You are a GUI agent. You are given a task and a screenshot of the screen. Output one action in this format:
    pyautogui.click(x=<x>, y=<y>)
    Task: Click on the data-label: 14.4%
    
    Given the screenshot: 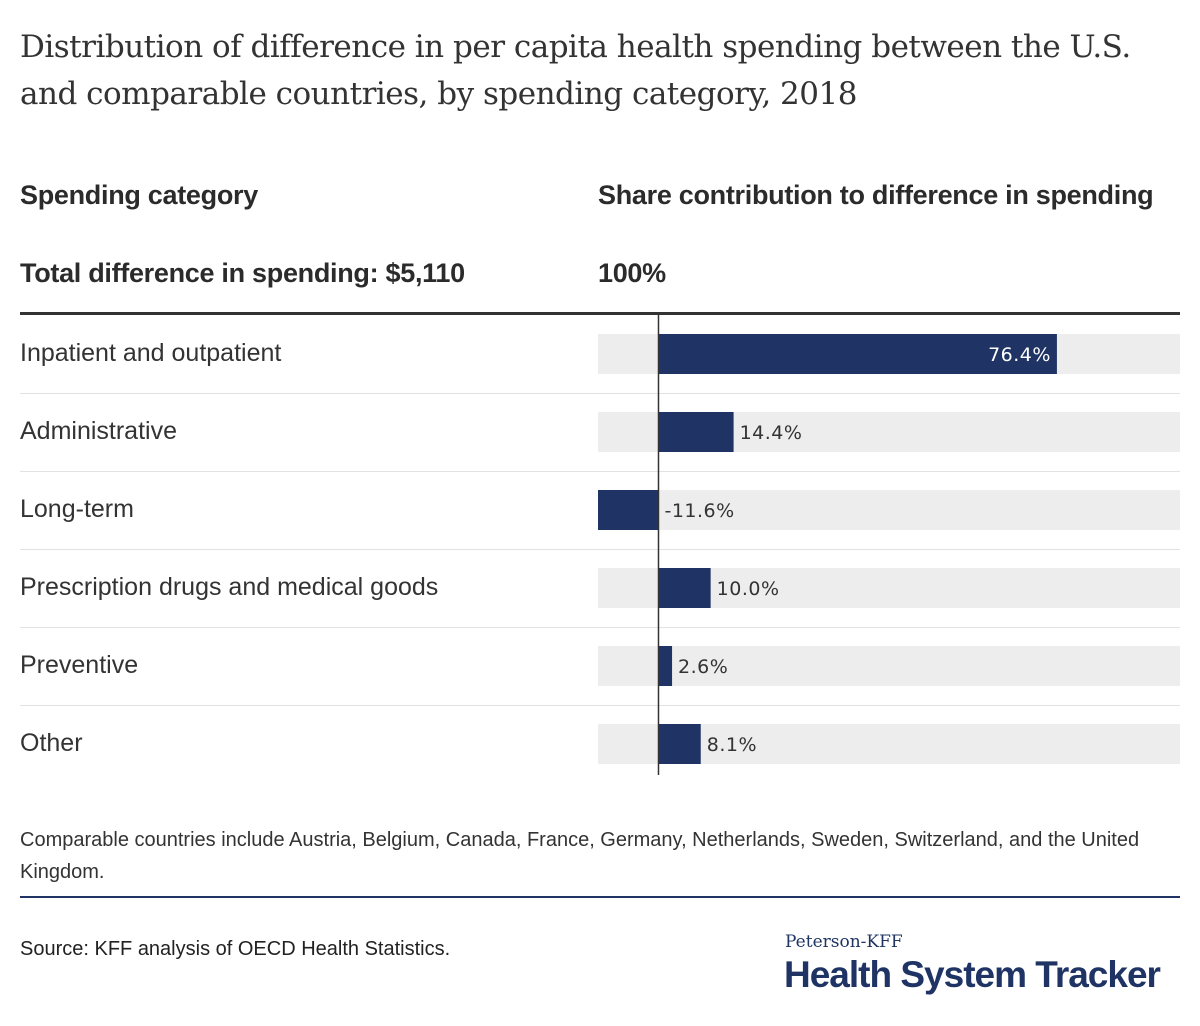 What is the action you would take?
    pyautogui.click(x=771, y=433)
    